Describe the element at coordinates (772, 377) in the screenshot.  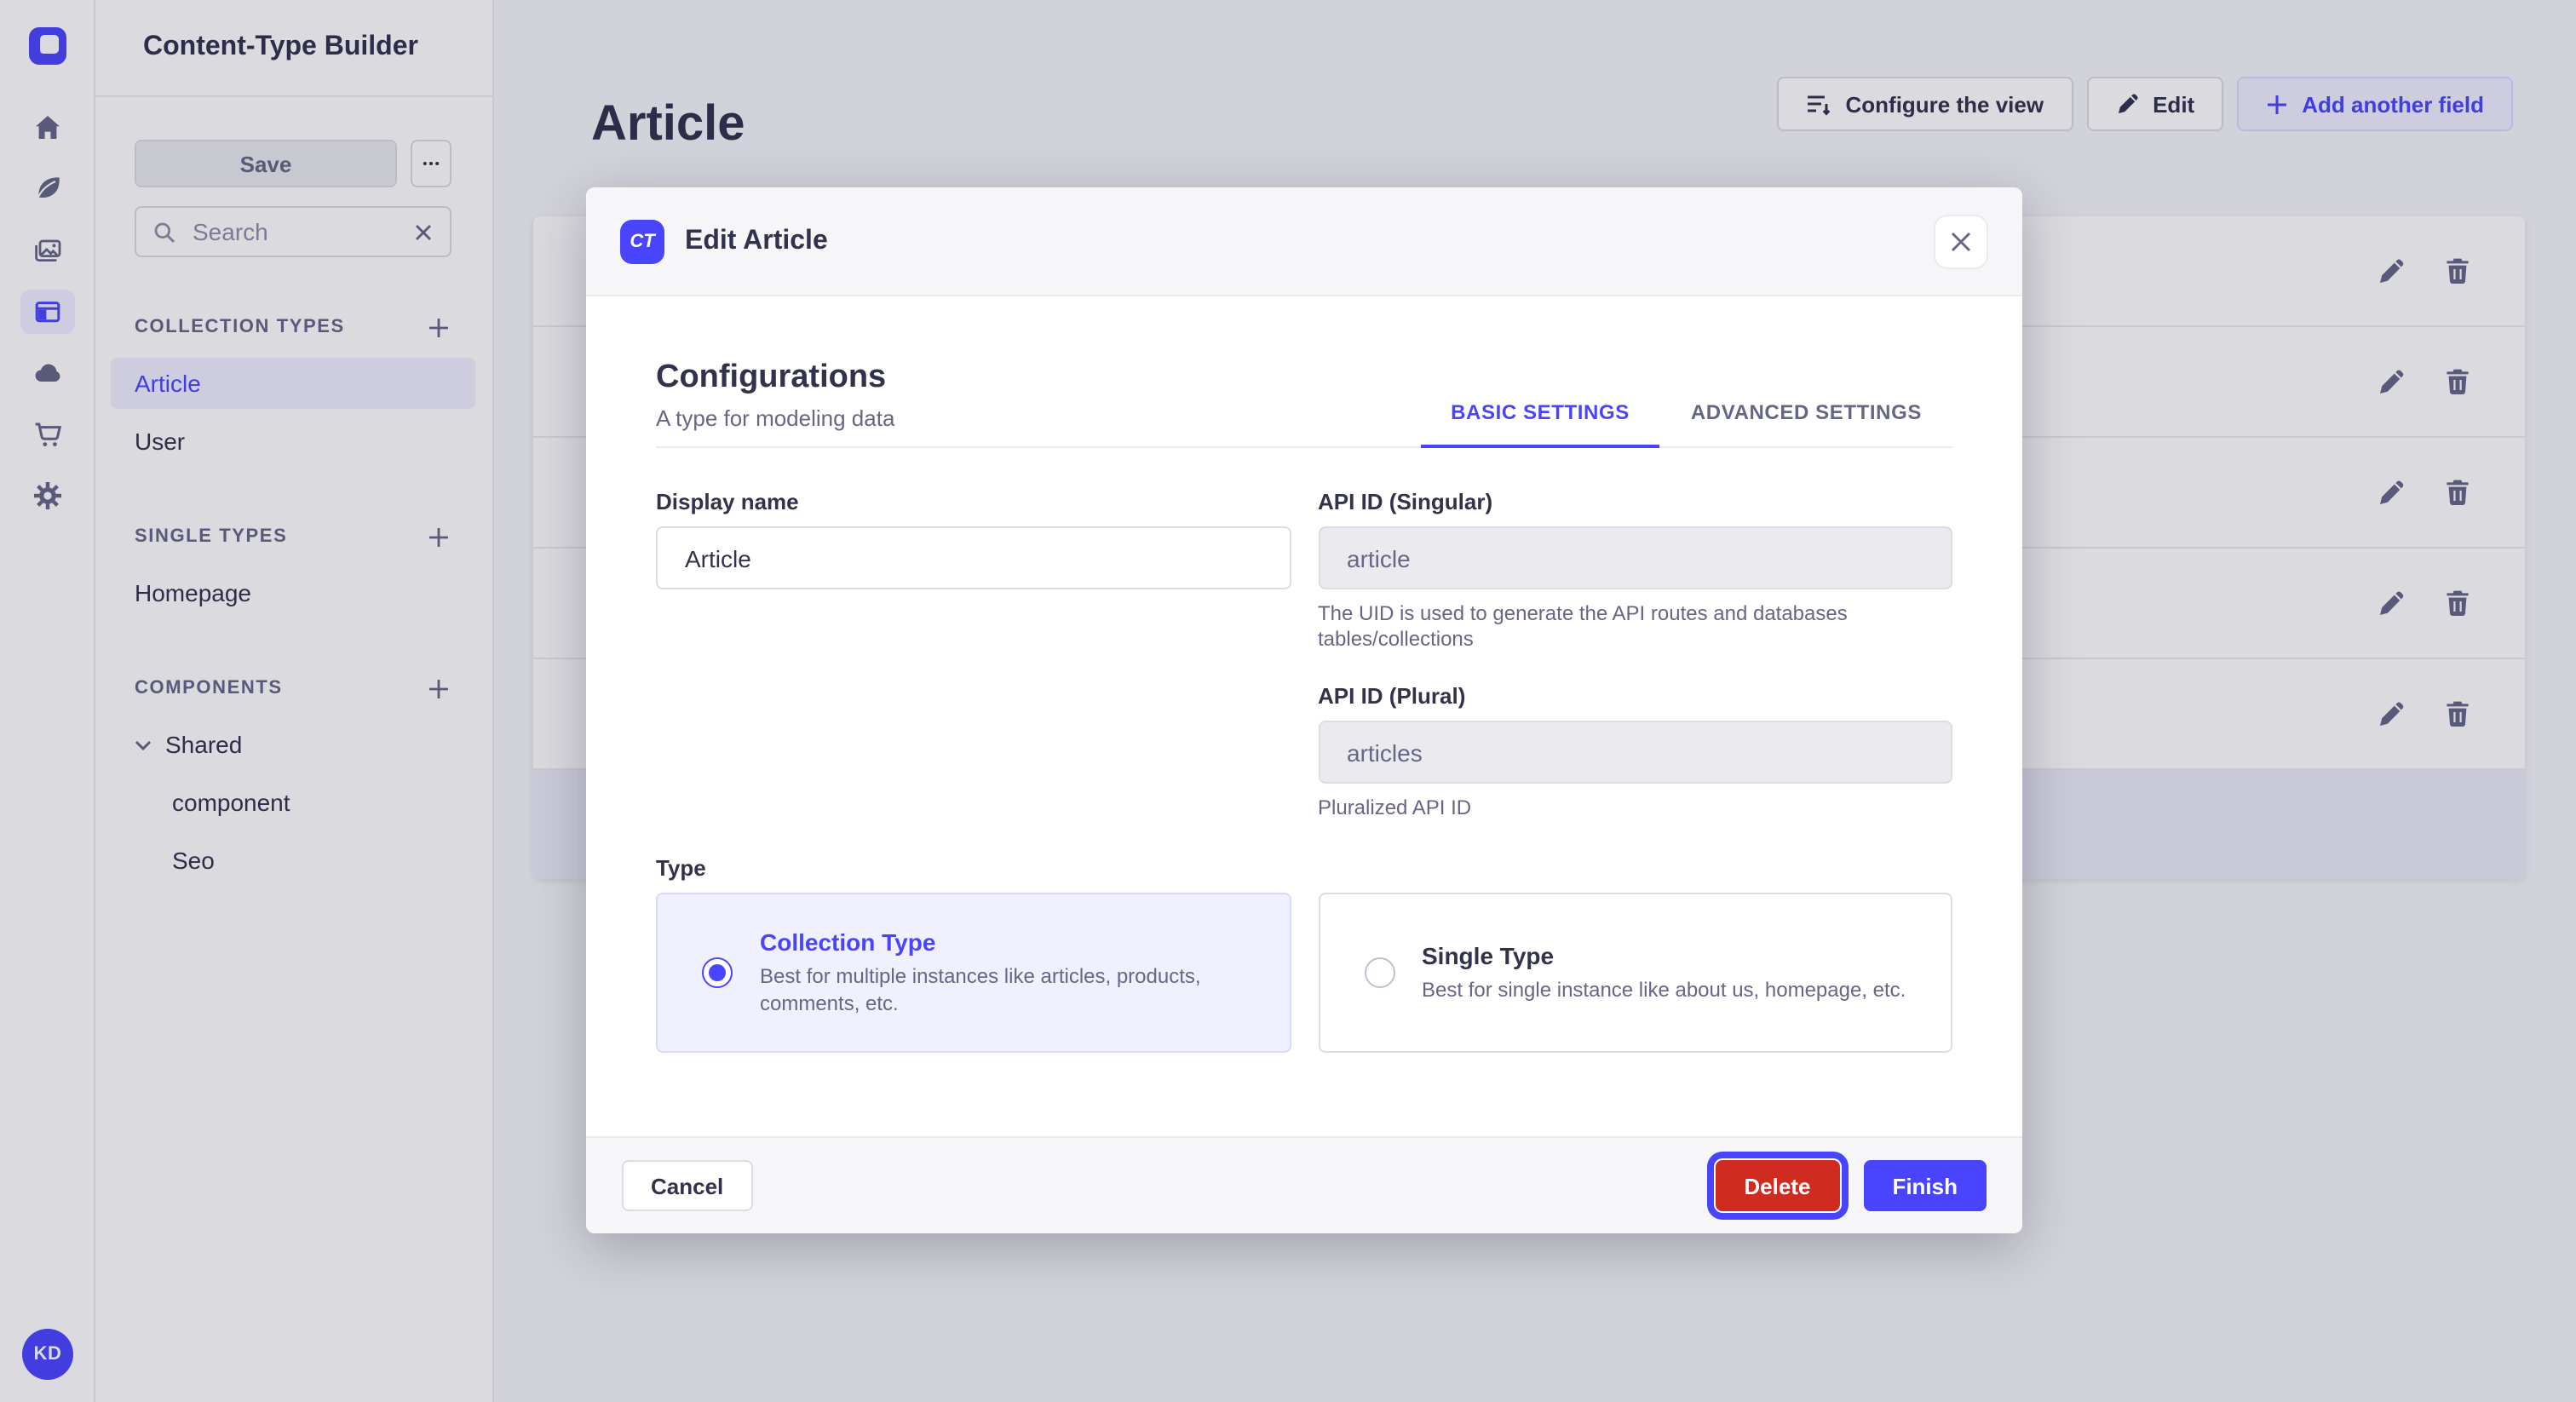
I see `configurations-heading: Configurations` at that location.